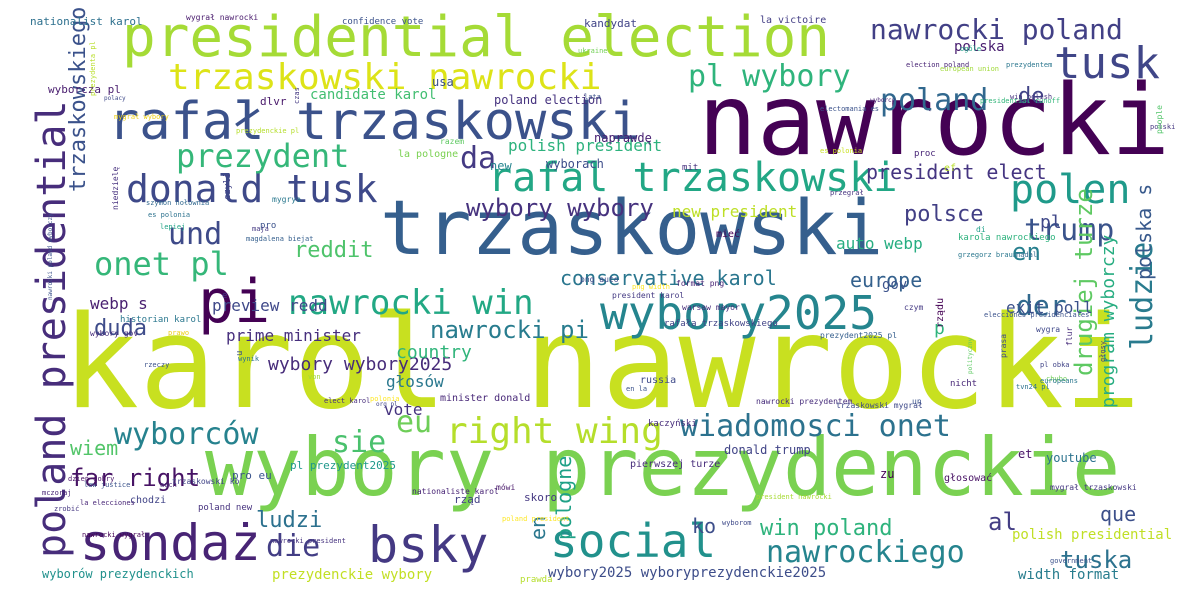 The width and height of the screenshot is (1200, 600). Describe the element at coordinates (411, 303) in the screenshot. I see `cloud-word: nawrocki win` at that location.